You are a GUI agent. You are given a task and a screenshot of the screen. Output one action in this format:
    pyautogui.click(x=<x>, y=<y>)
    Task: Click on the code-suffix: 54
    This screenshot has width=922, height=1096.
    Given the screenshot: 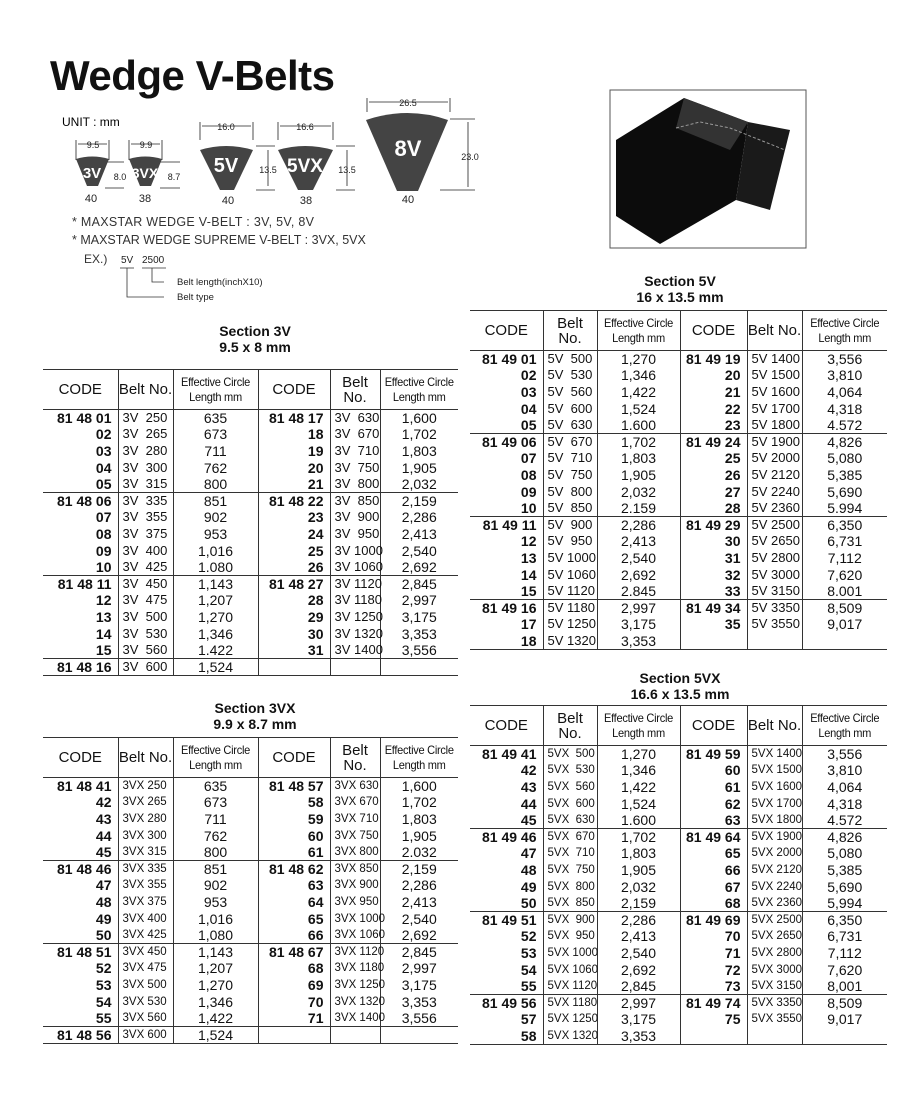 What is the action you would take?
    pyautogui.click(x=103, y=1001)
    